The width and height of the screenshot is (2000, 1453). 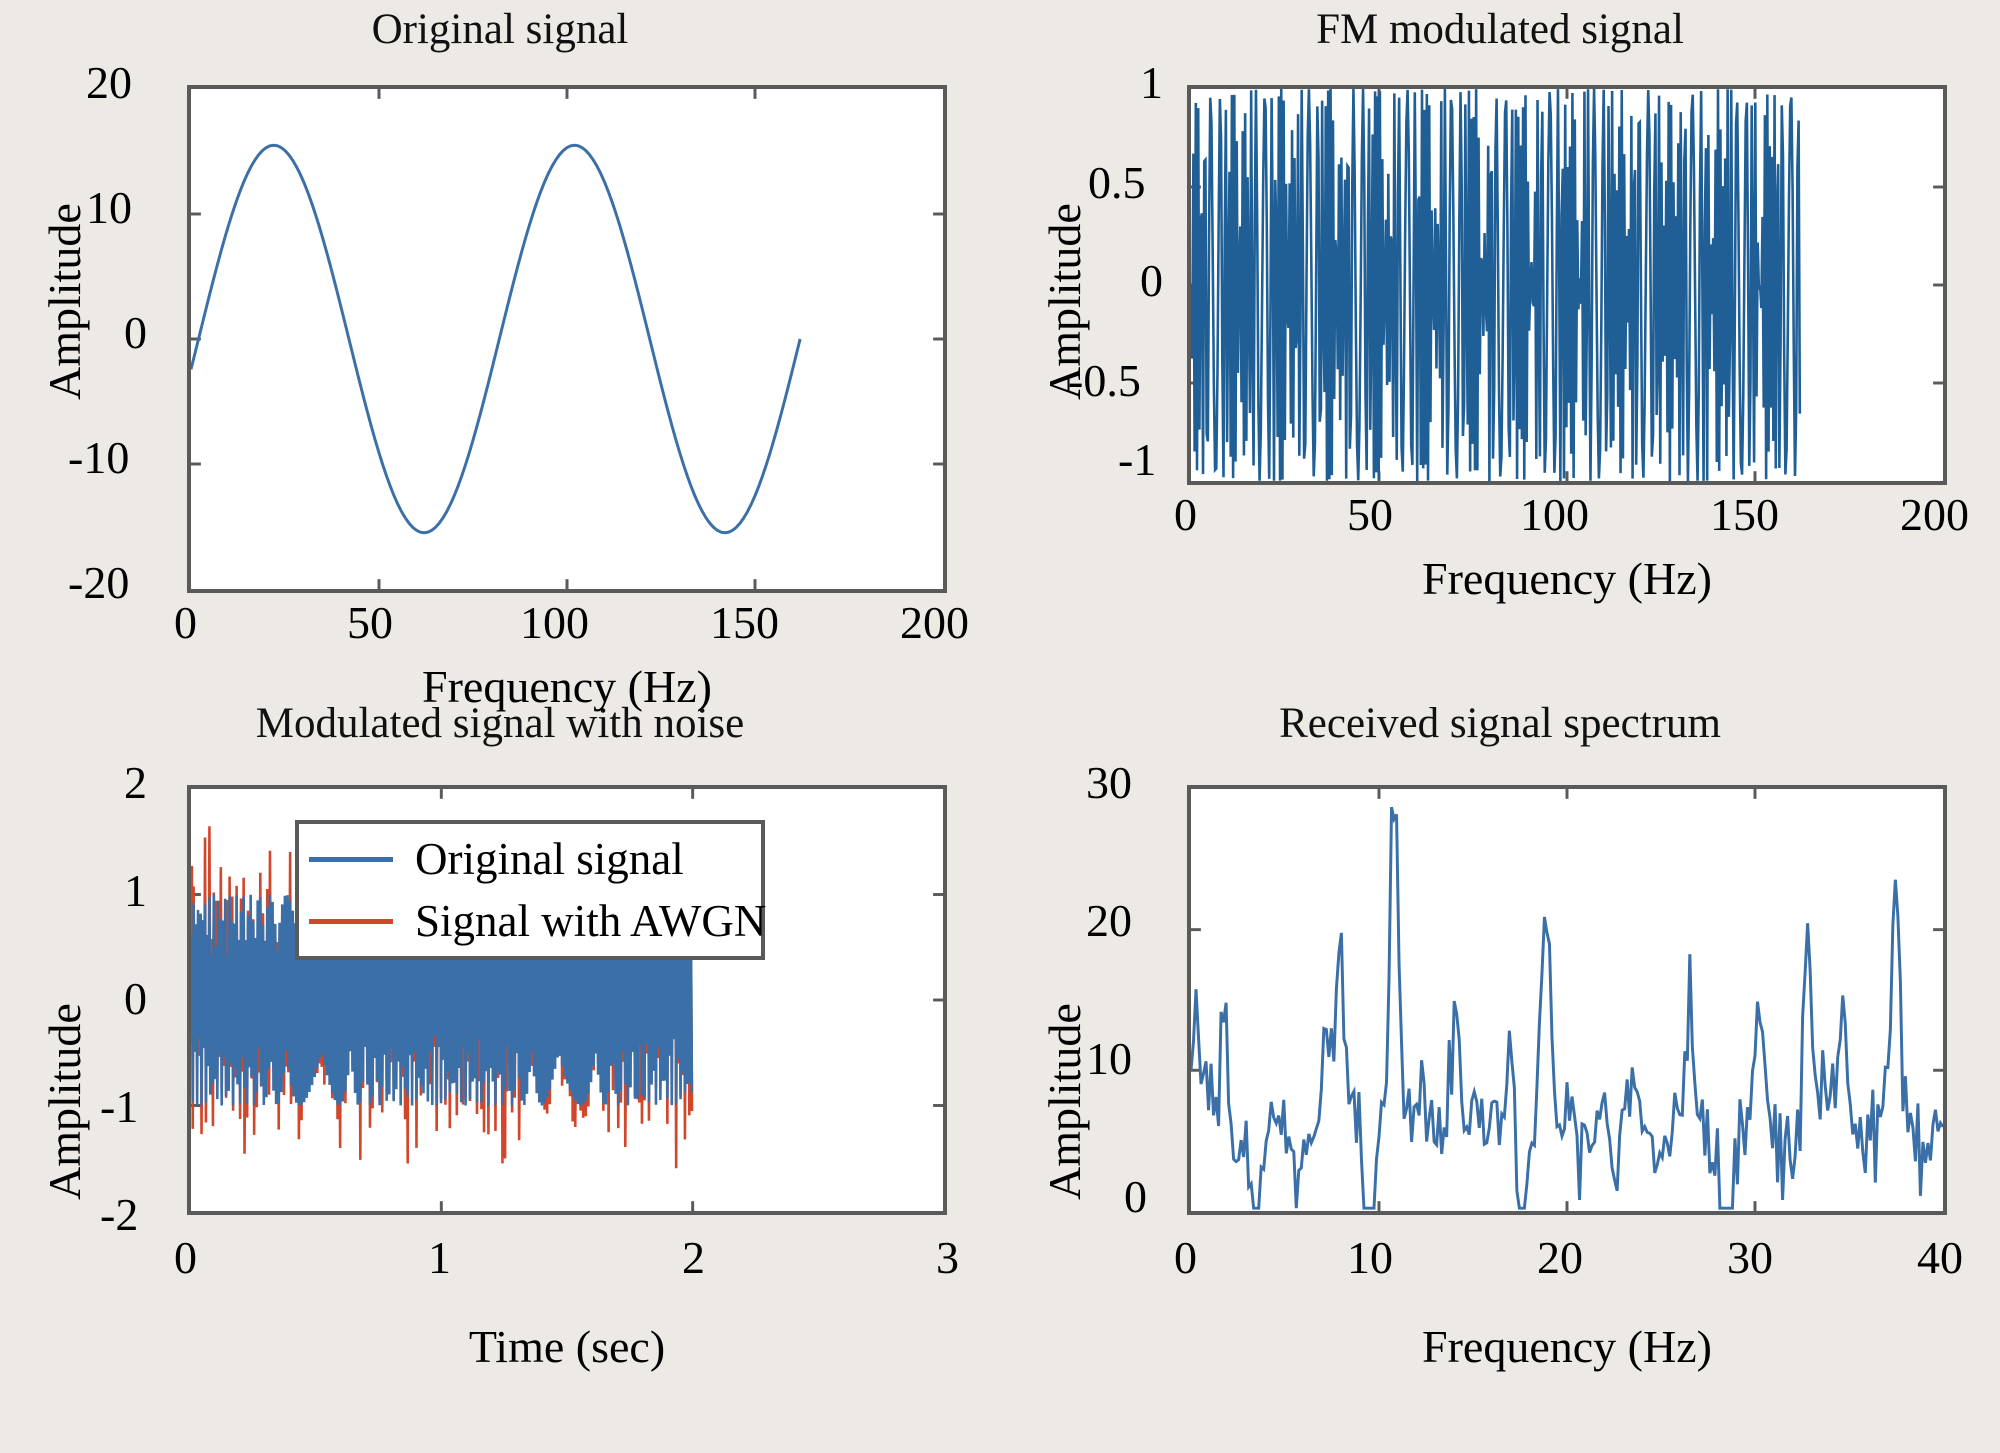 I want to click on axes-fm-modulated, so click(x=1567, y=285).